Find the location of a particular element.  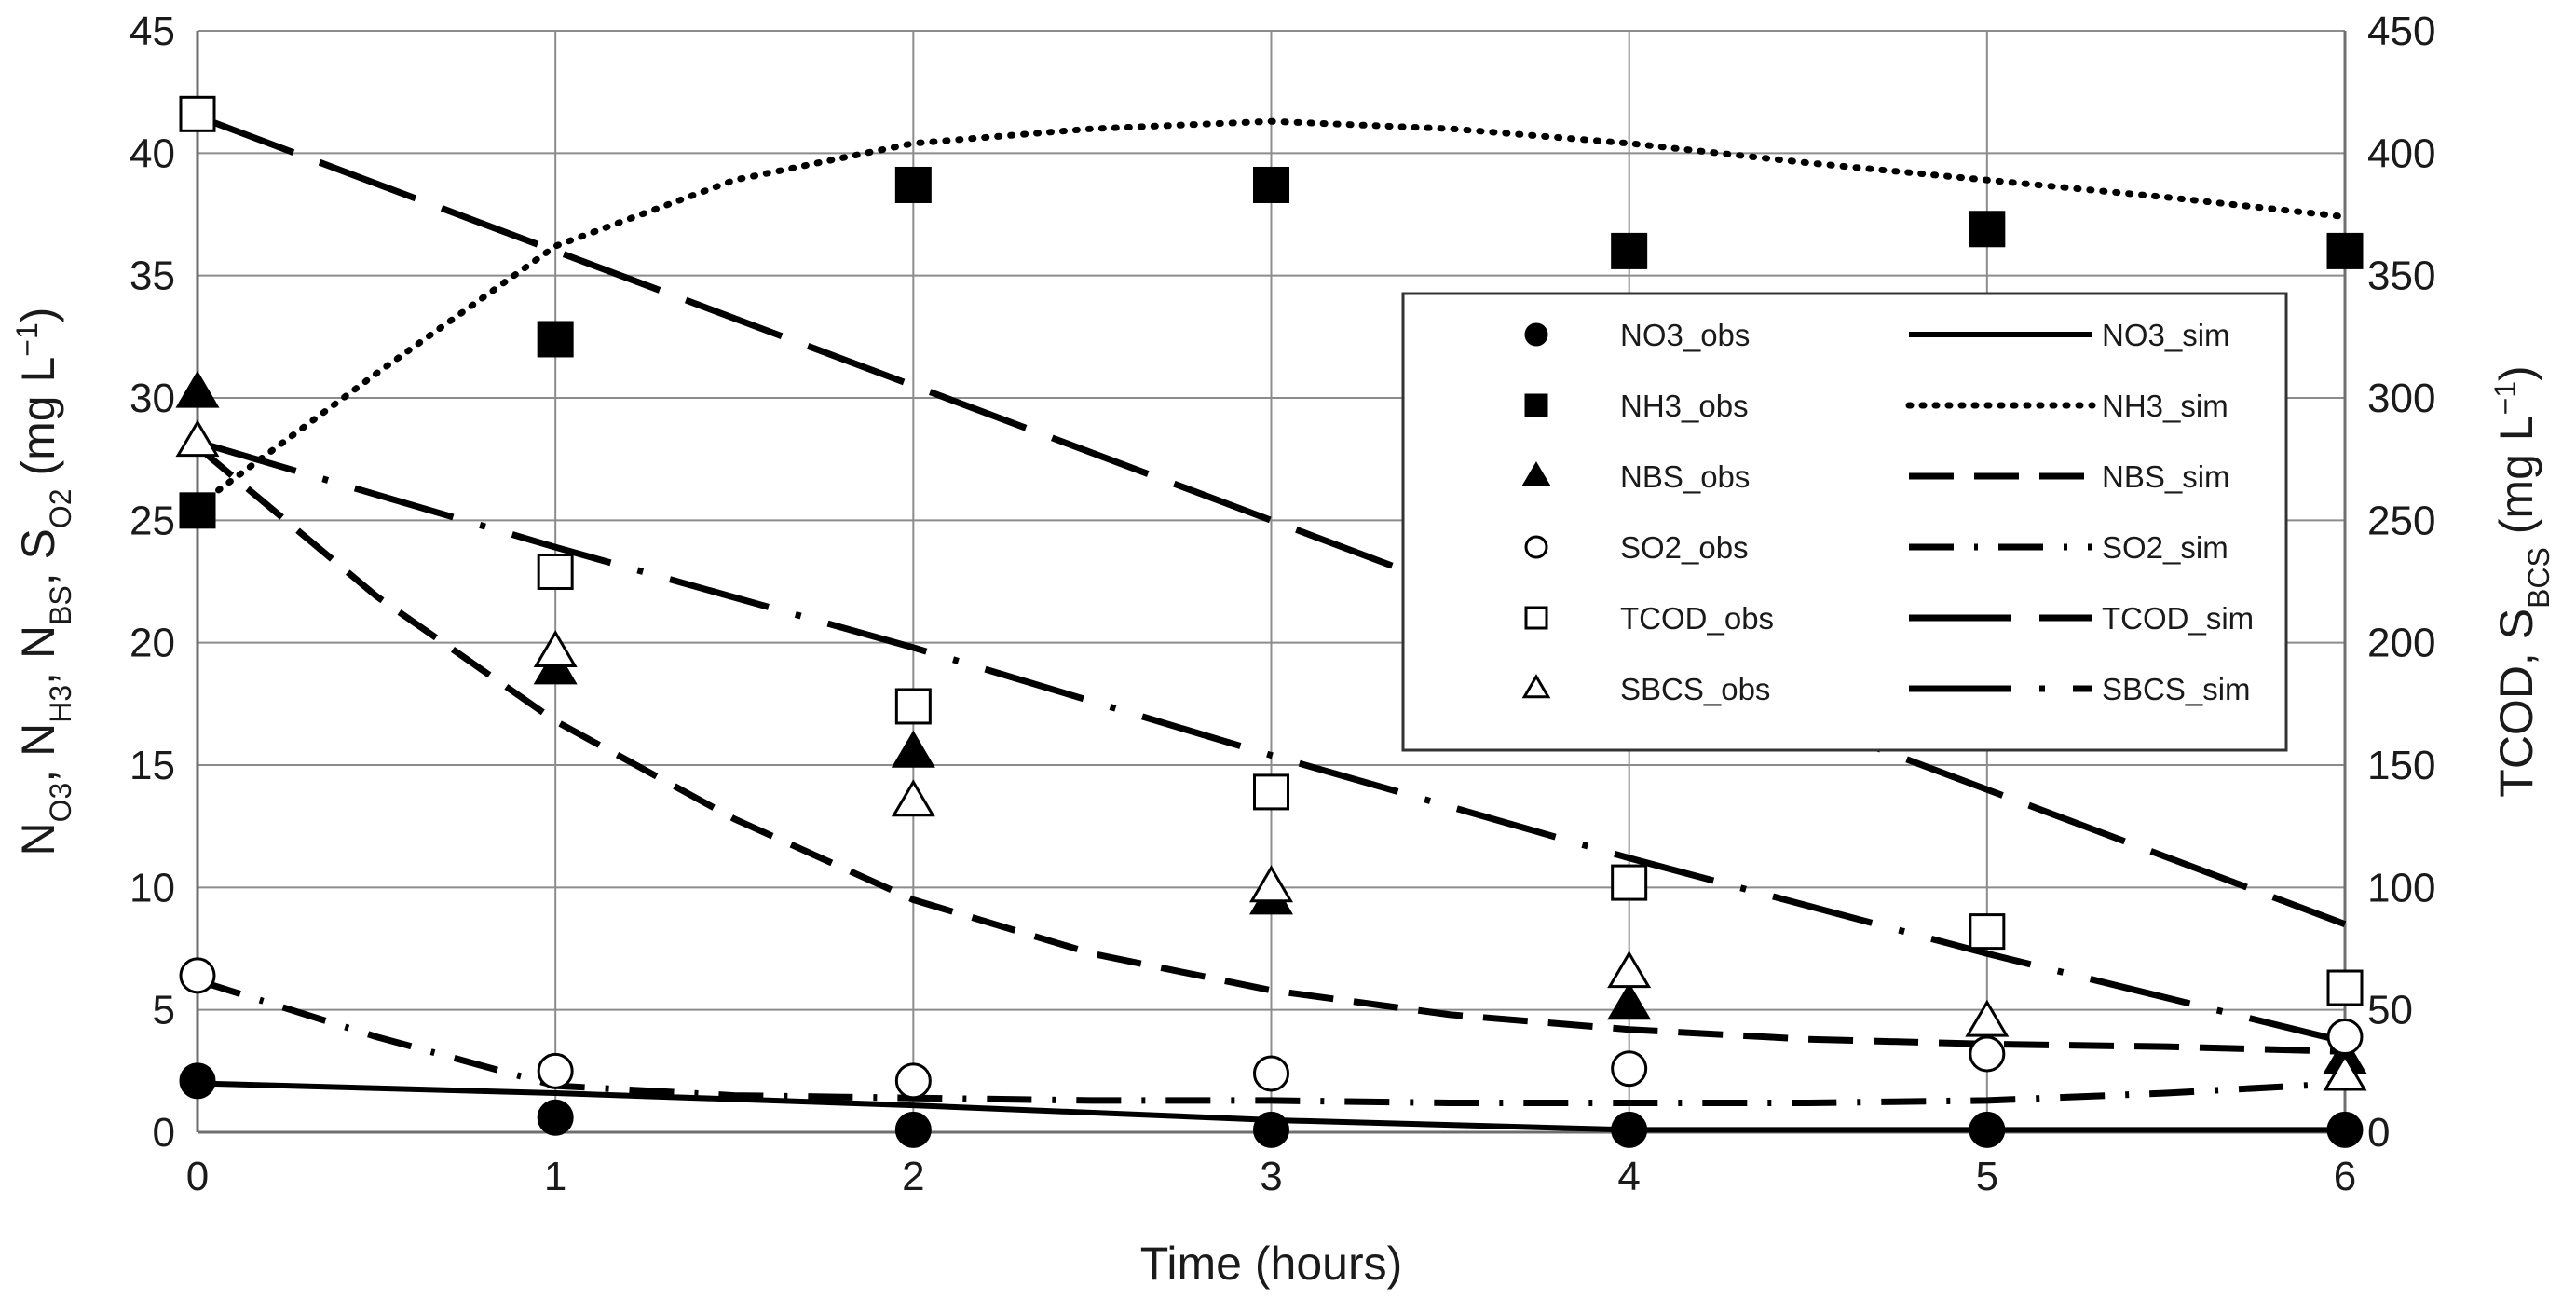

legend-row-sbcs: SBCS_obs SBCS_sim is located at coordinates (1886, 689).